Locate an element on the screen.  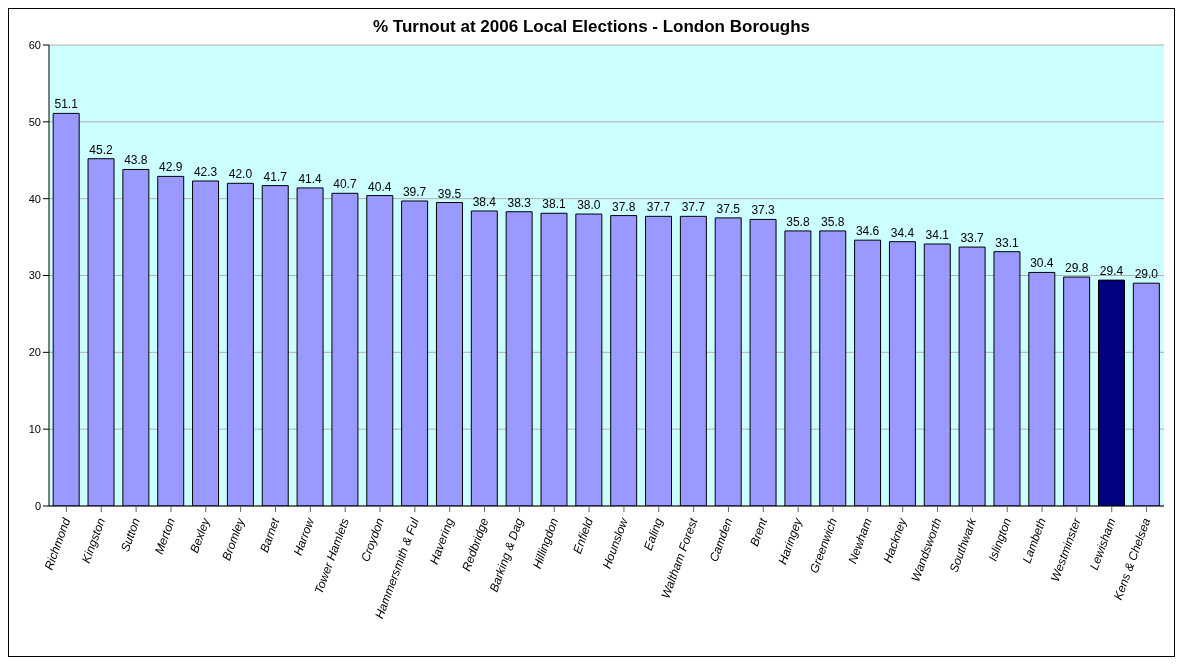
data-label: 37.5 is located at coordinates (728, 208).